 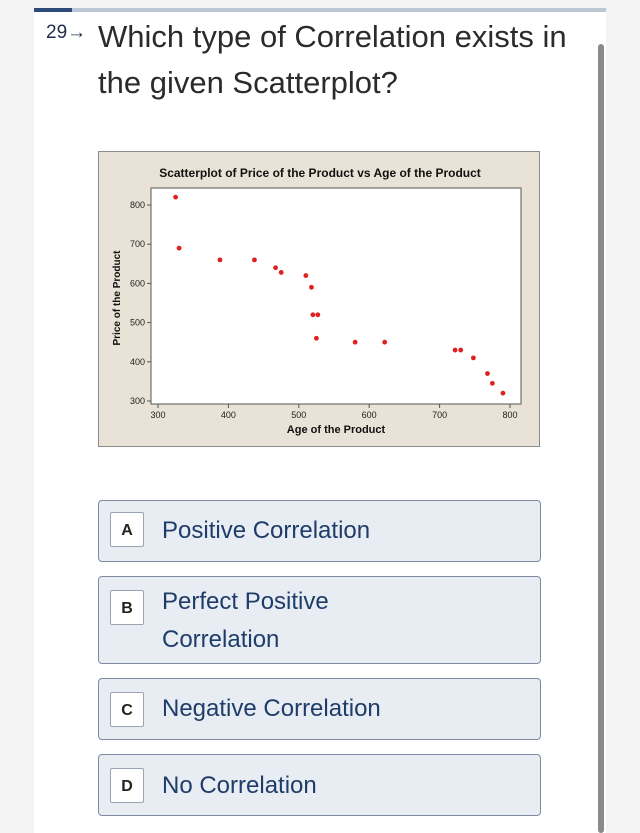 What do you see at coordinates (127, 785) in the screenshot?
I see `option-d-letter: D` at bounding box center [127, 785].